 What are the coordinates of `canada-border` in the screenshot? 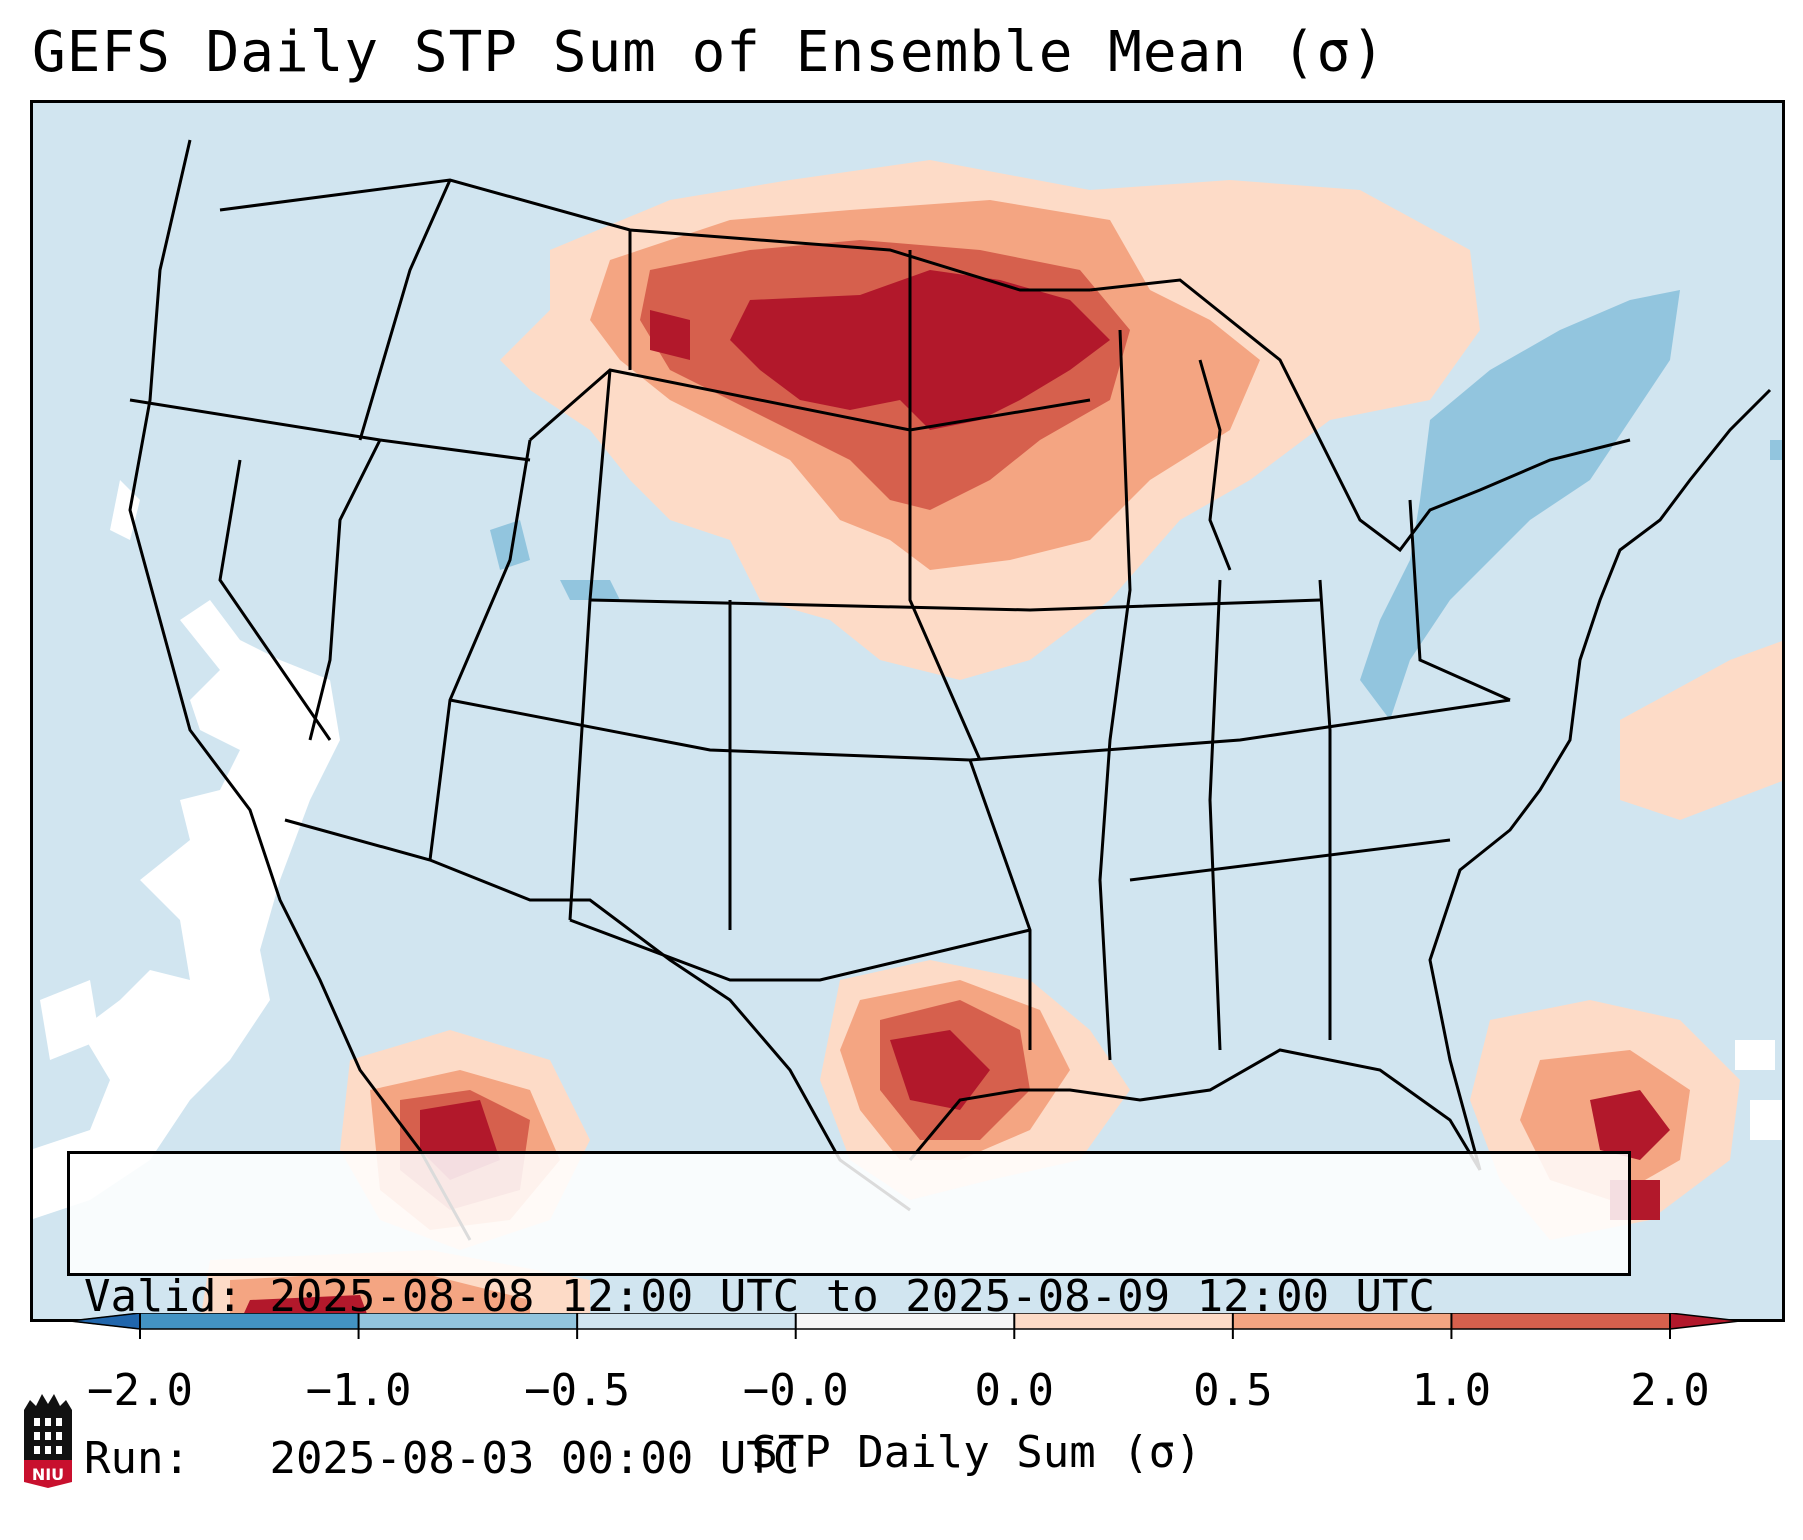 It's located at (654, 235).